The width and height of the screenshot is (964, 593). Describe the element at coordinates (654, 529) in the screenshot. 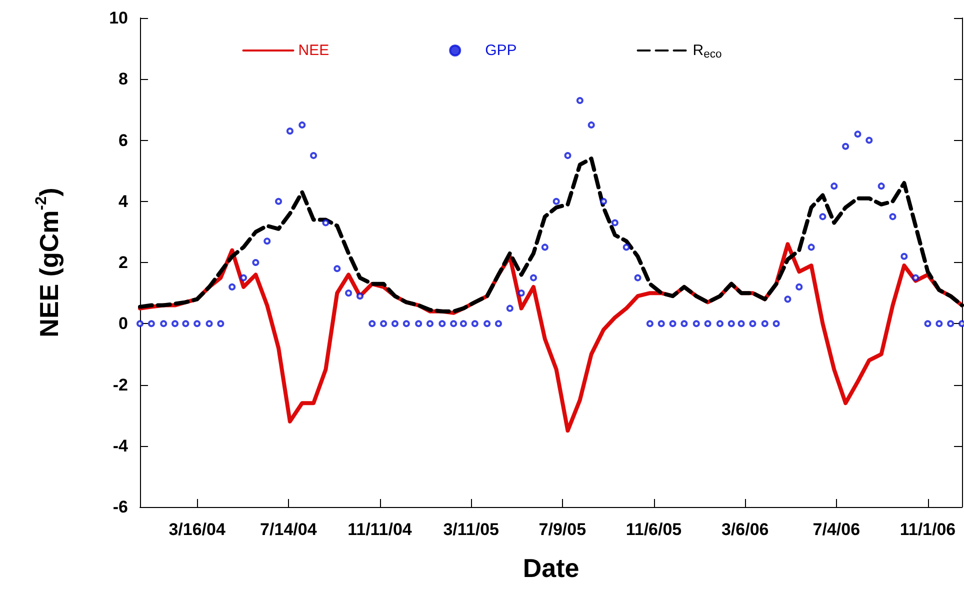

I see `x-tick-label: 11/6/05` at that location.